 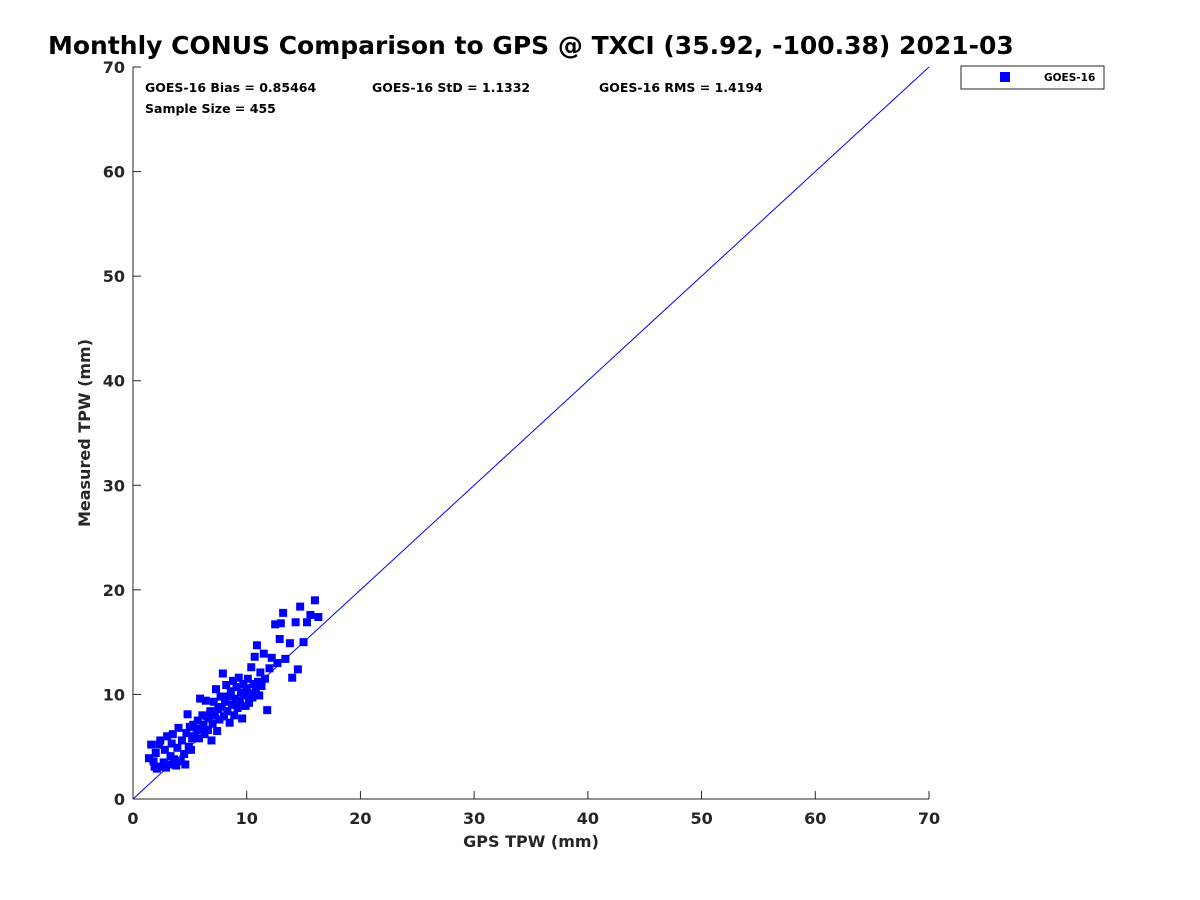 What do you see at coordinates (681, 87) in the screenshot?
I see `rms-stat: GOES-16 RMS = 1.4194` at bounding box center [681, 87].